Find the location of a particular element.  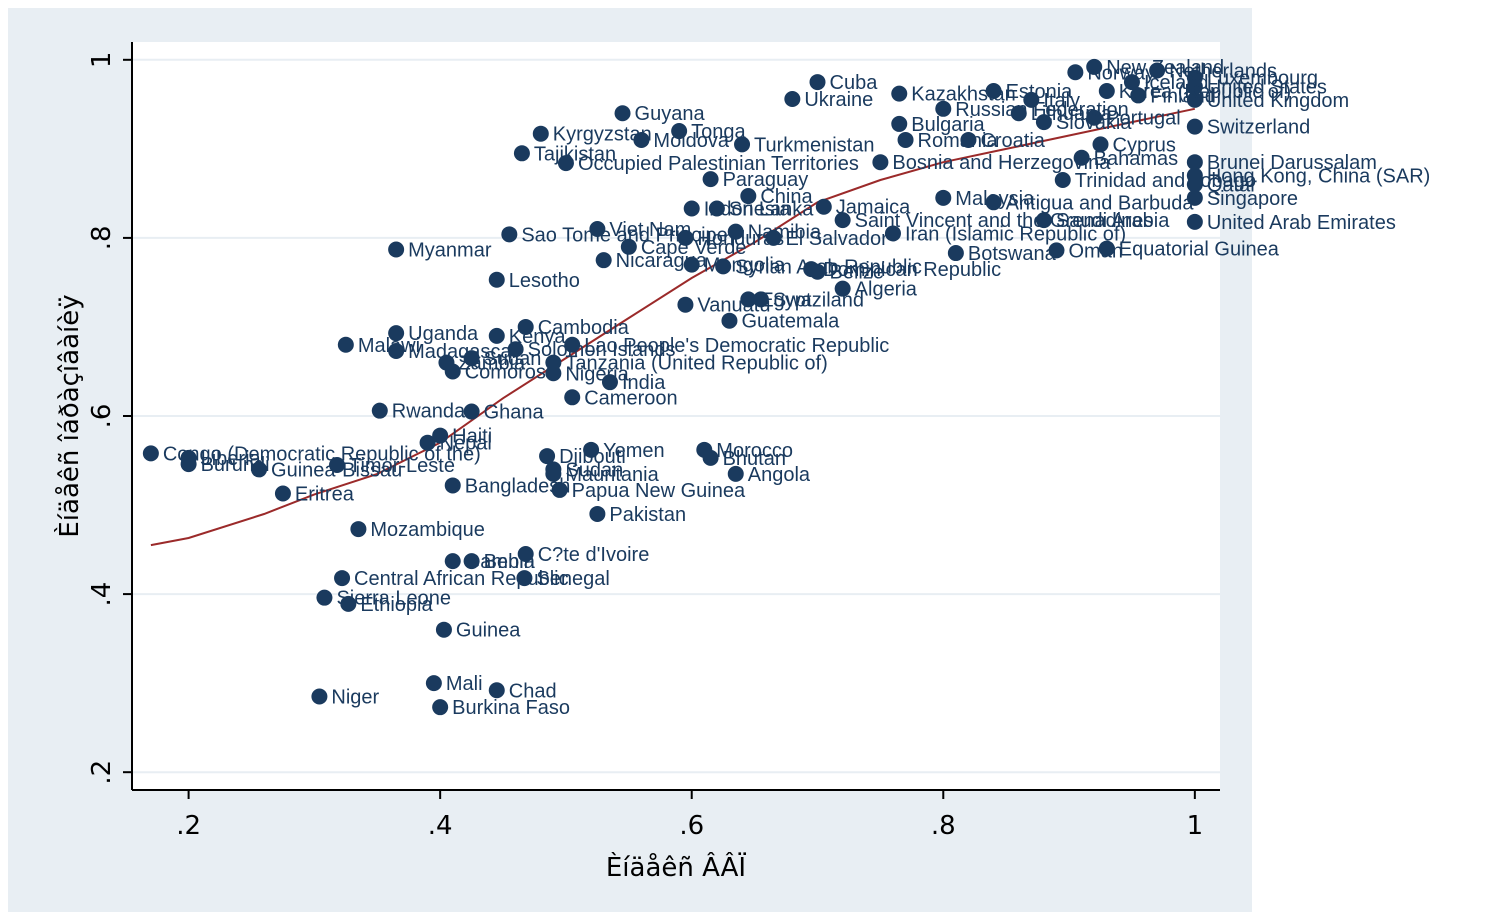

point-label: Eritrea is located at coordinates (325, 494).